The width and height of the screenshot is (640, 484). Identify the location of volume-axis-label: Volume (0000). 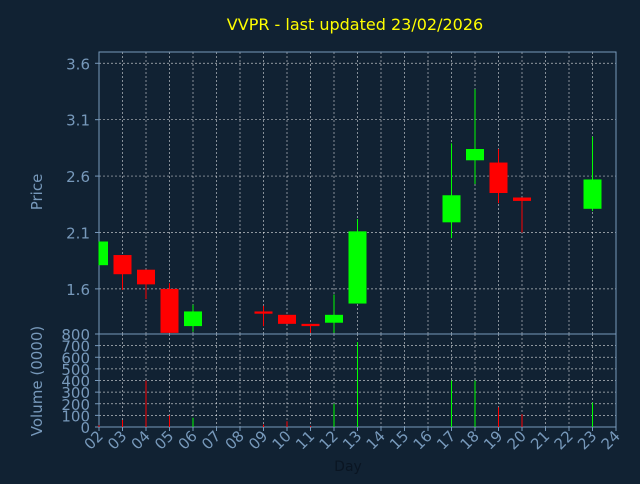
(37, 381).